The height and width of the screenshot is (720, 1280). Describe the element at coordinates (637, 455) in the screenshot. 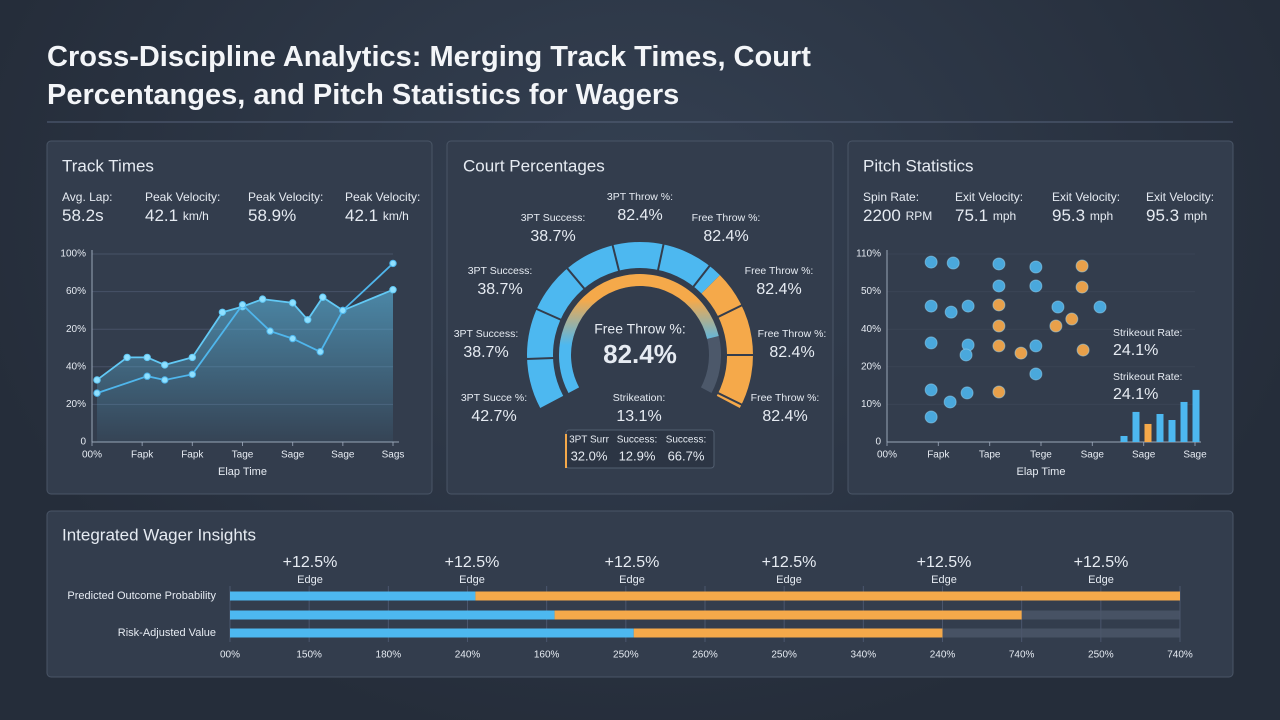

I see `table-cell: 12.9%` at that location.